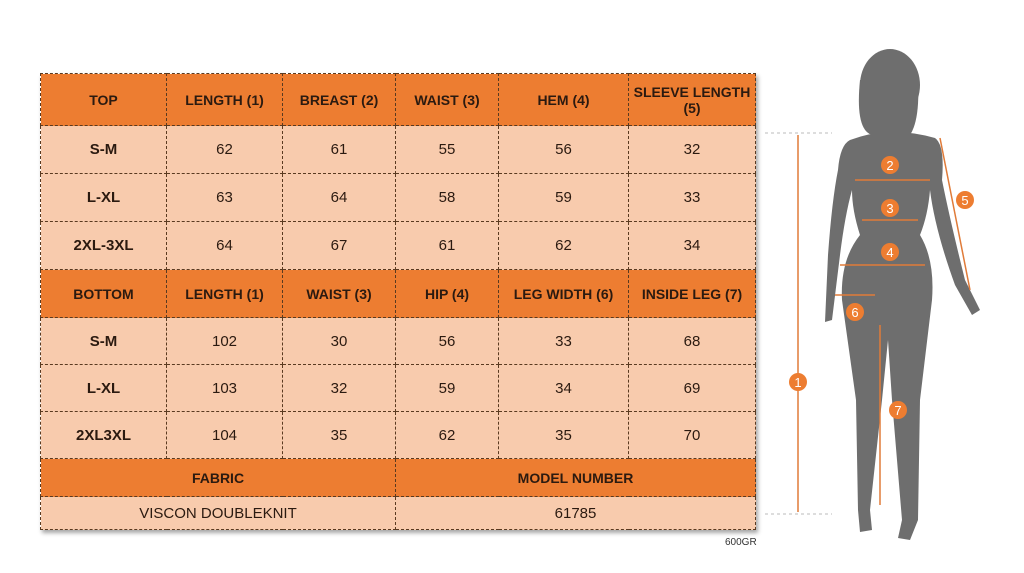 Image resolution: width=1024 pixels, height=573 pixels. I want to click on marker-number: 3, so click(889, 208).